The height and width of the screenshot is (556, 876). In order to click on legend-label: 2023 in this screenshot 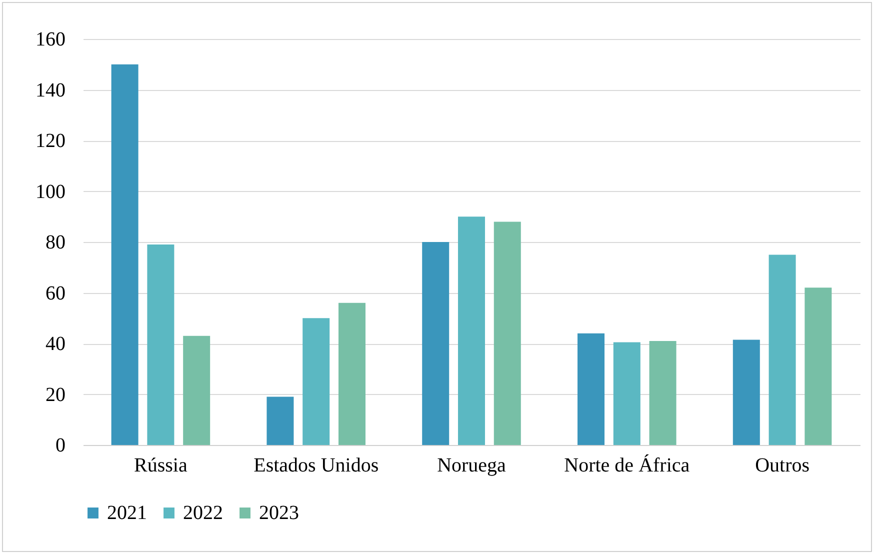, I will do `click(279, 513)`.